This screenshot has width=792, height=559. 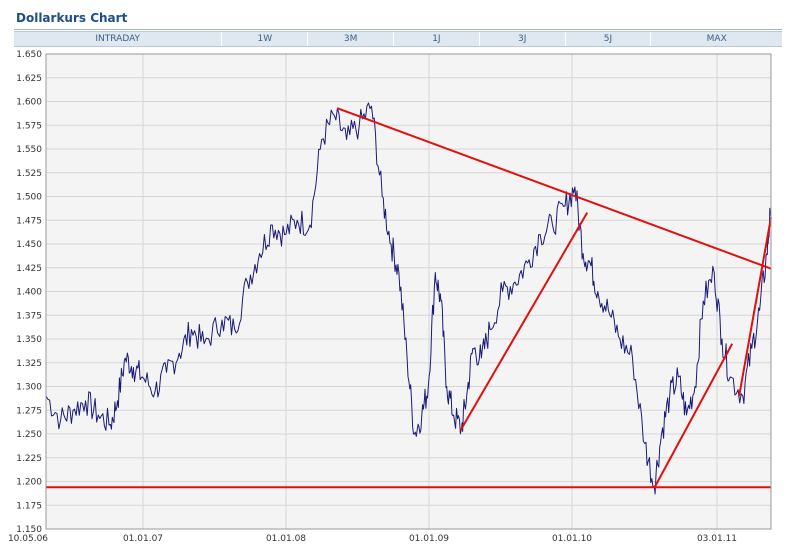 I want to click on x-tick-label: 01.01.08, so click(x=286, y=539).